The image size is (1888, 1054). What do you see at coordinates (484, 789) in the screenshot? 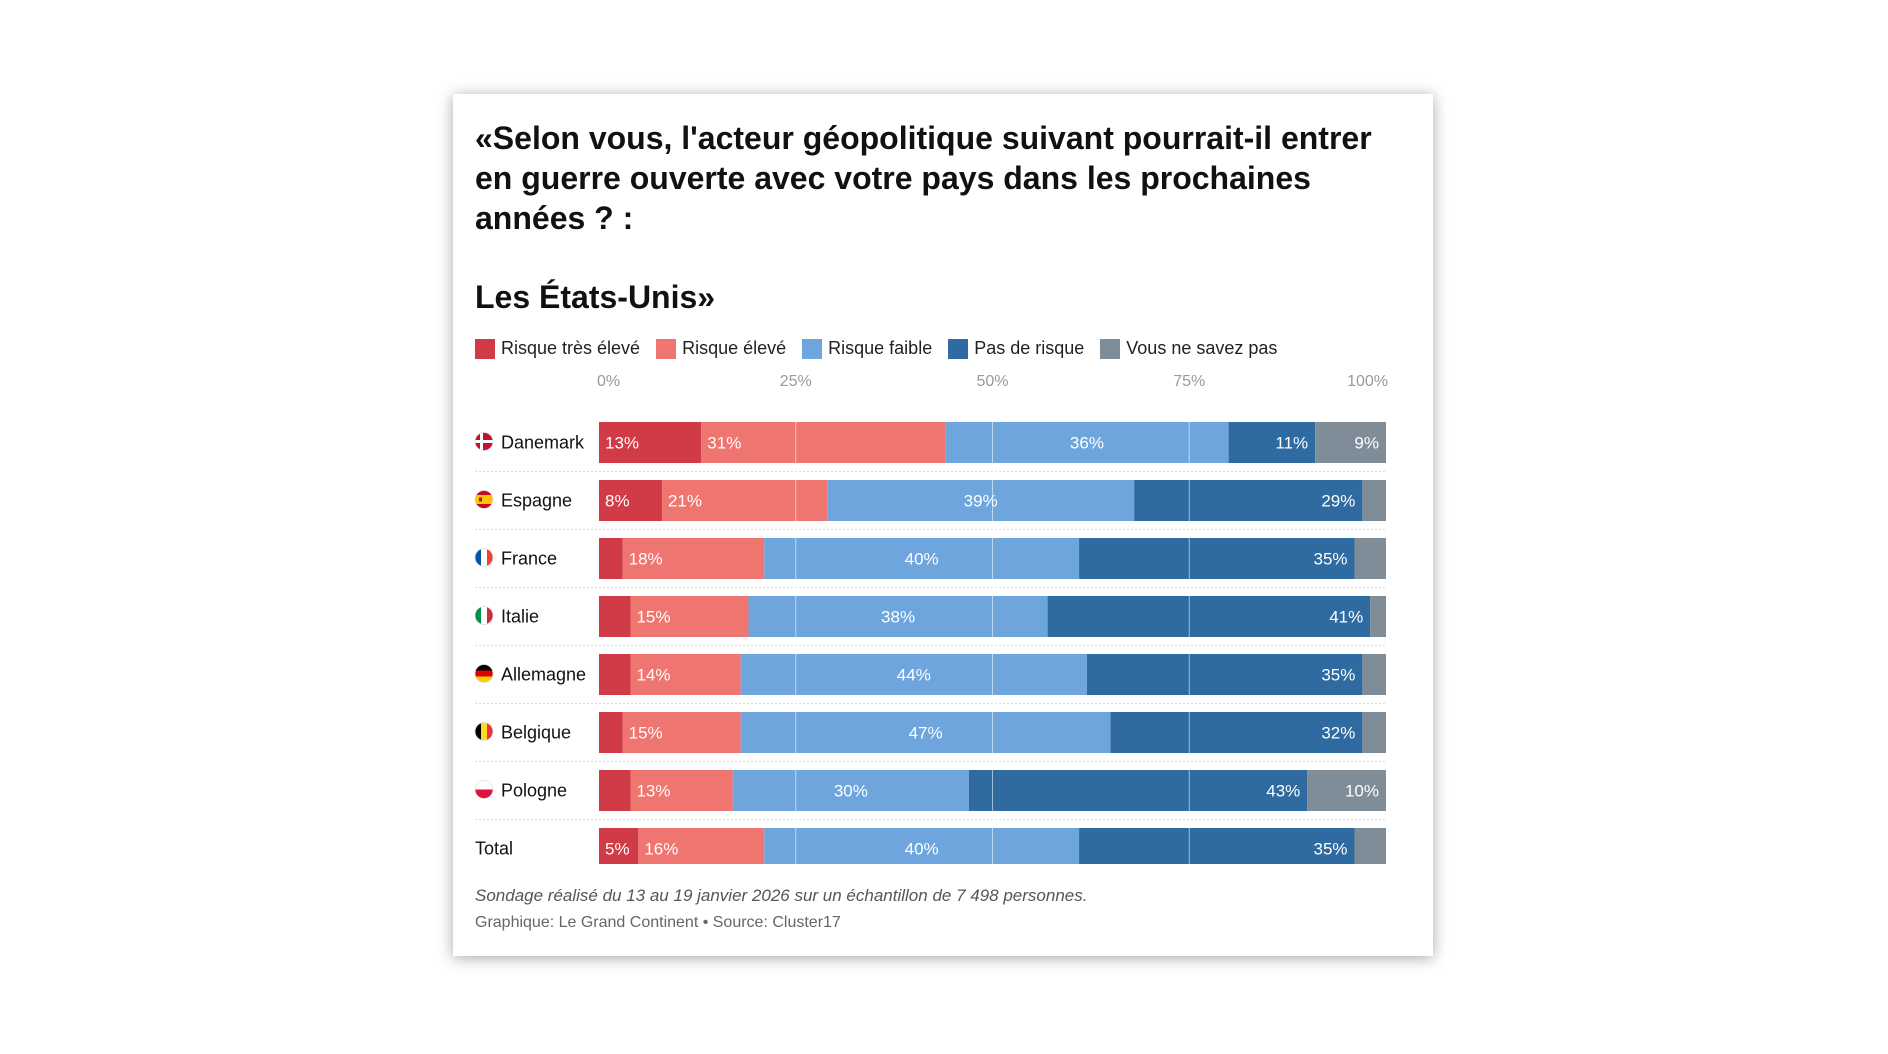
I see `pl-flag-icon` at bounding box center [484, 789].